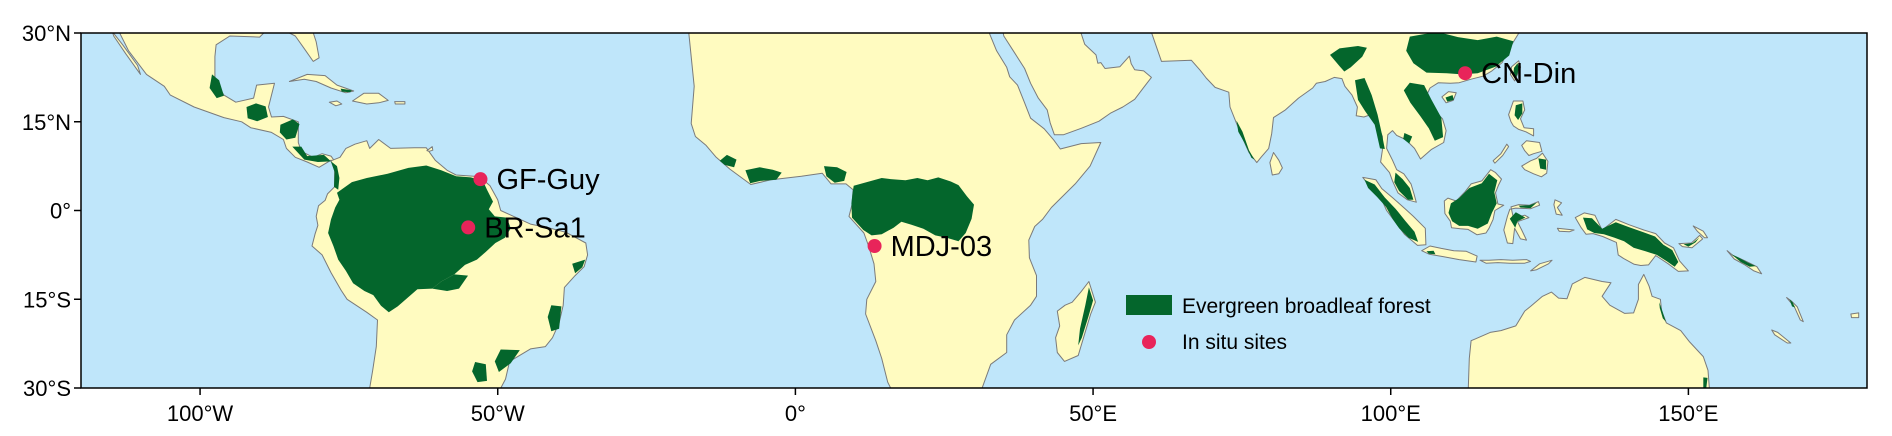  What do you see at coordinates (535, 228) in the screenshot?
I see `site-label-br-sa1: BR-Sa1` at bounding box center [535, 228].